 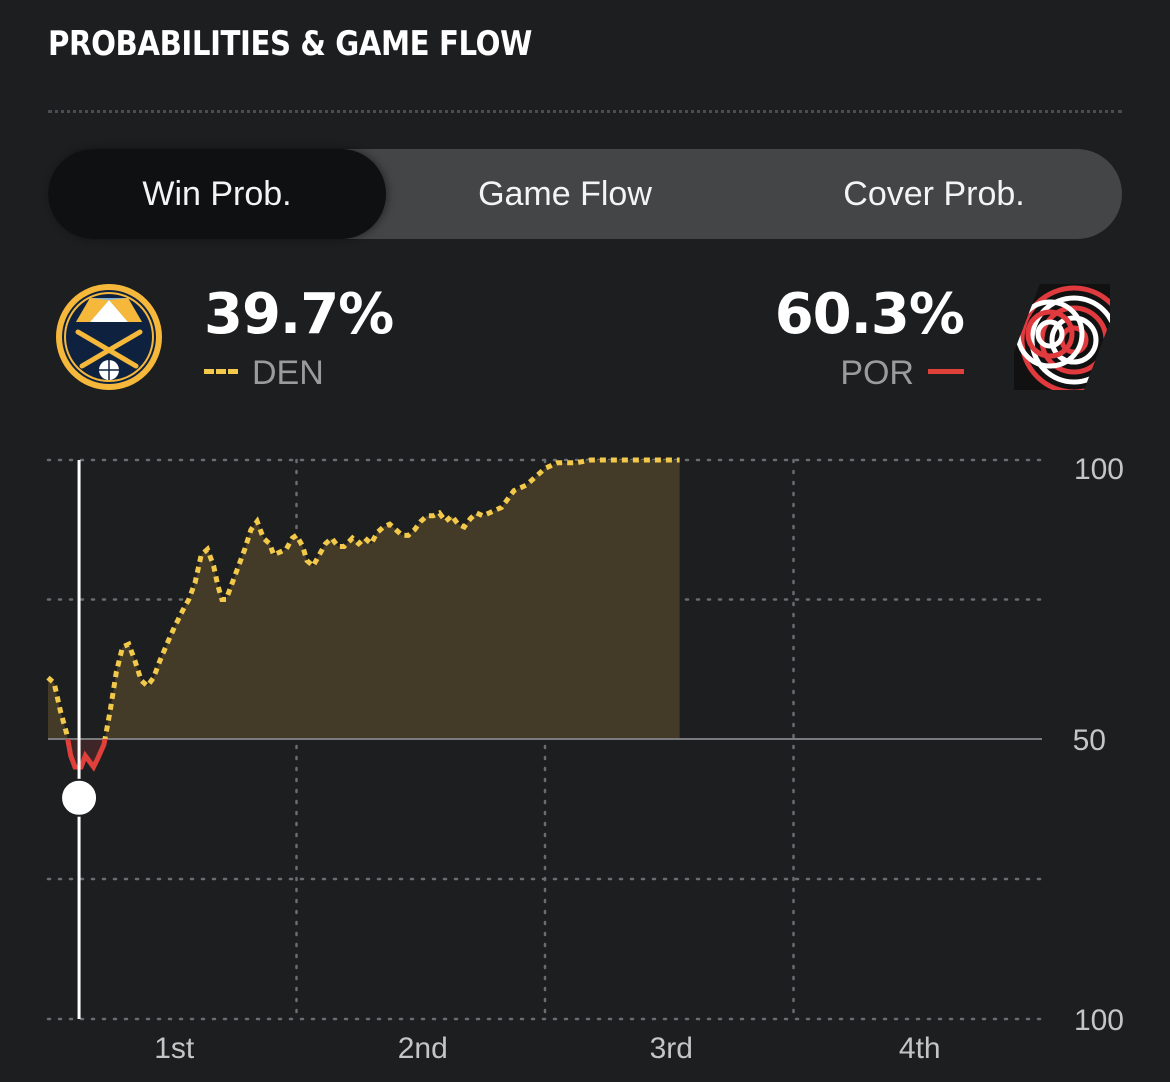 I want to click on por-legend: POR, so click(x=902, y=373).